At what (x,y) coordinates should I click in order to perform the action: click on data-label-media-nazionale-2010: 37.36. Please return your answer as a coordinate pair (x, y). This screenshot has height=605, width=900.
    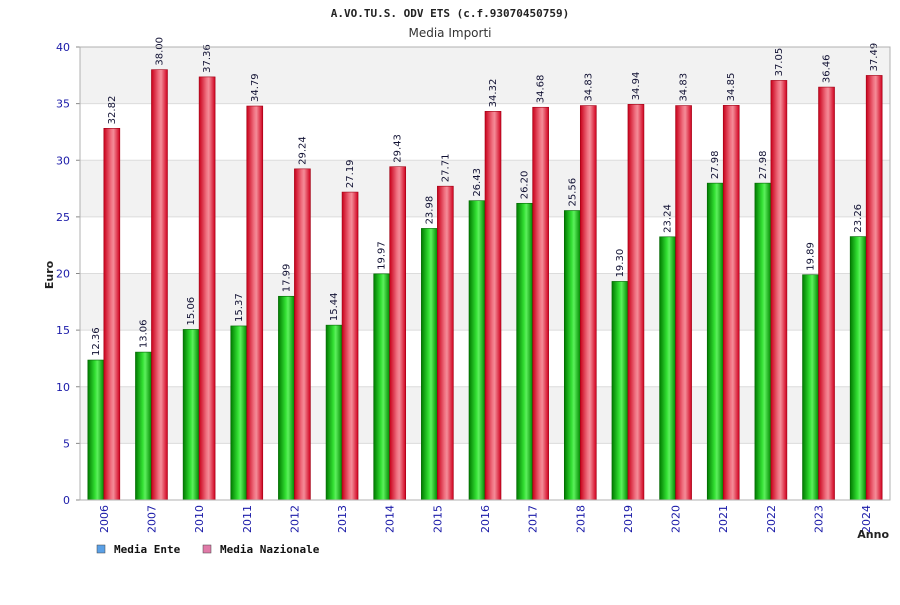
    Looking at the image, I should click on (207, 58).